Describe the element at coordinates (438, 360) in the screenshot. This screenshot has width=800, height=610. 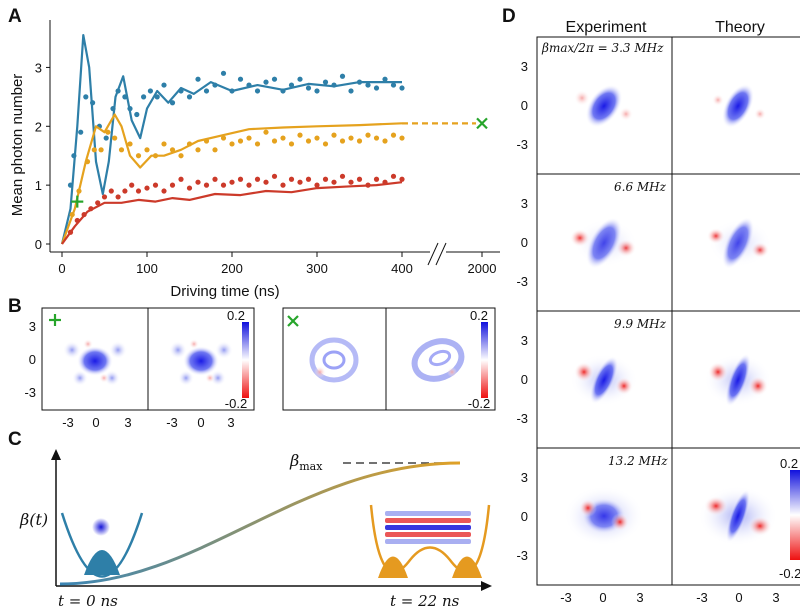
I see `wigner-b2-theory` at that location.